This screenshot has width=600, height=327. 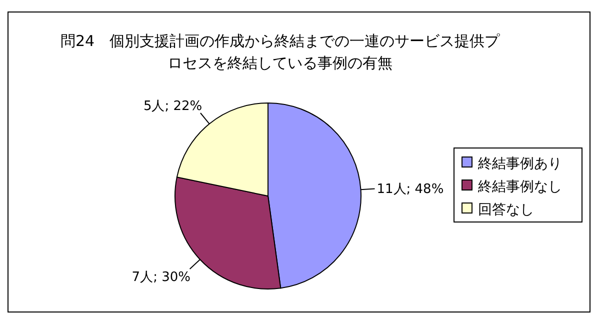 I want to click on legend-label: 終結事例あり, so click(x=519, y=164).